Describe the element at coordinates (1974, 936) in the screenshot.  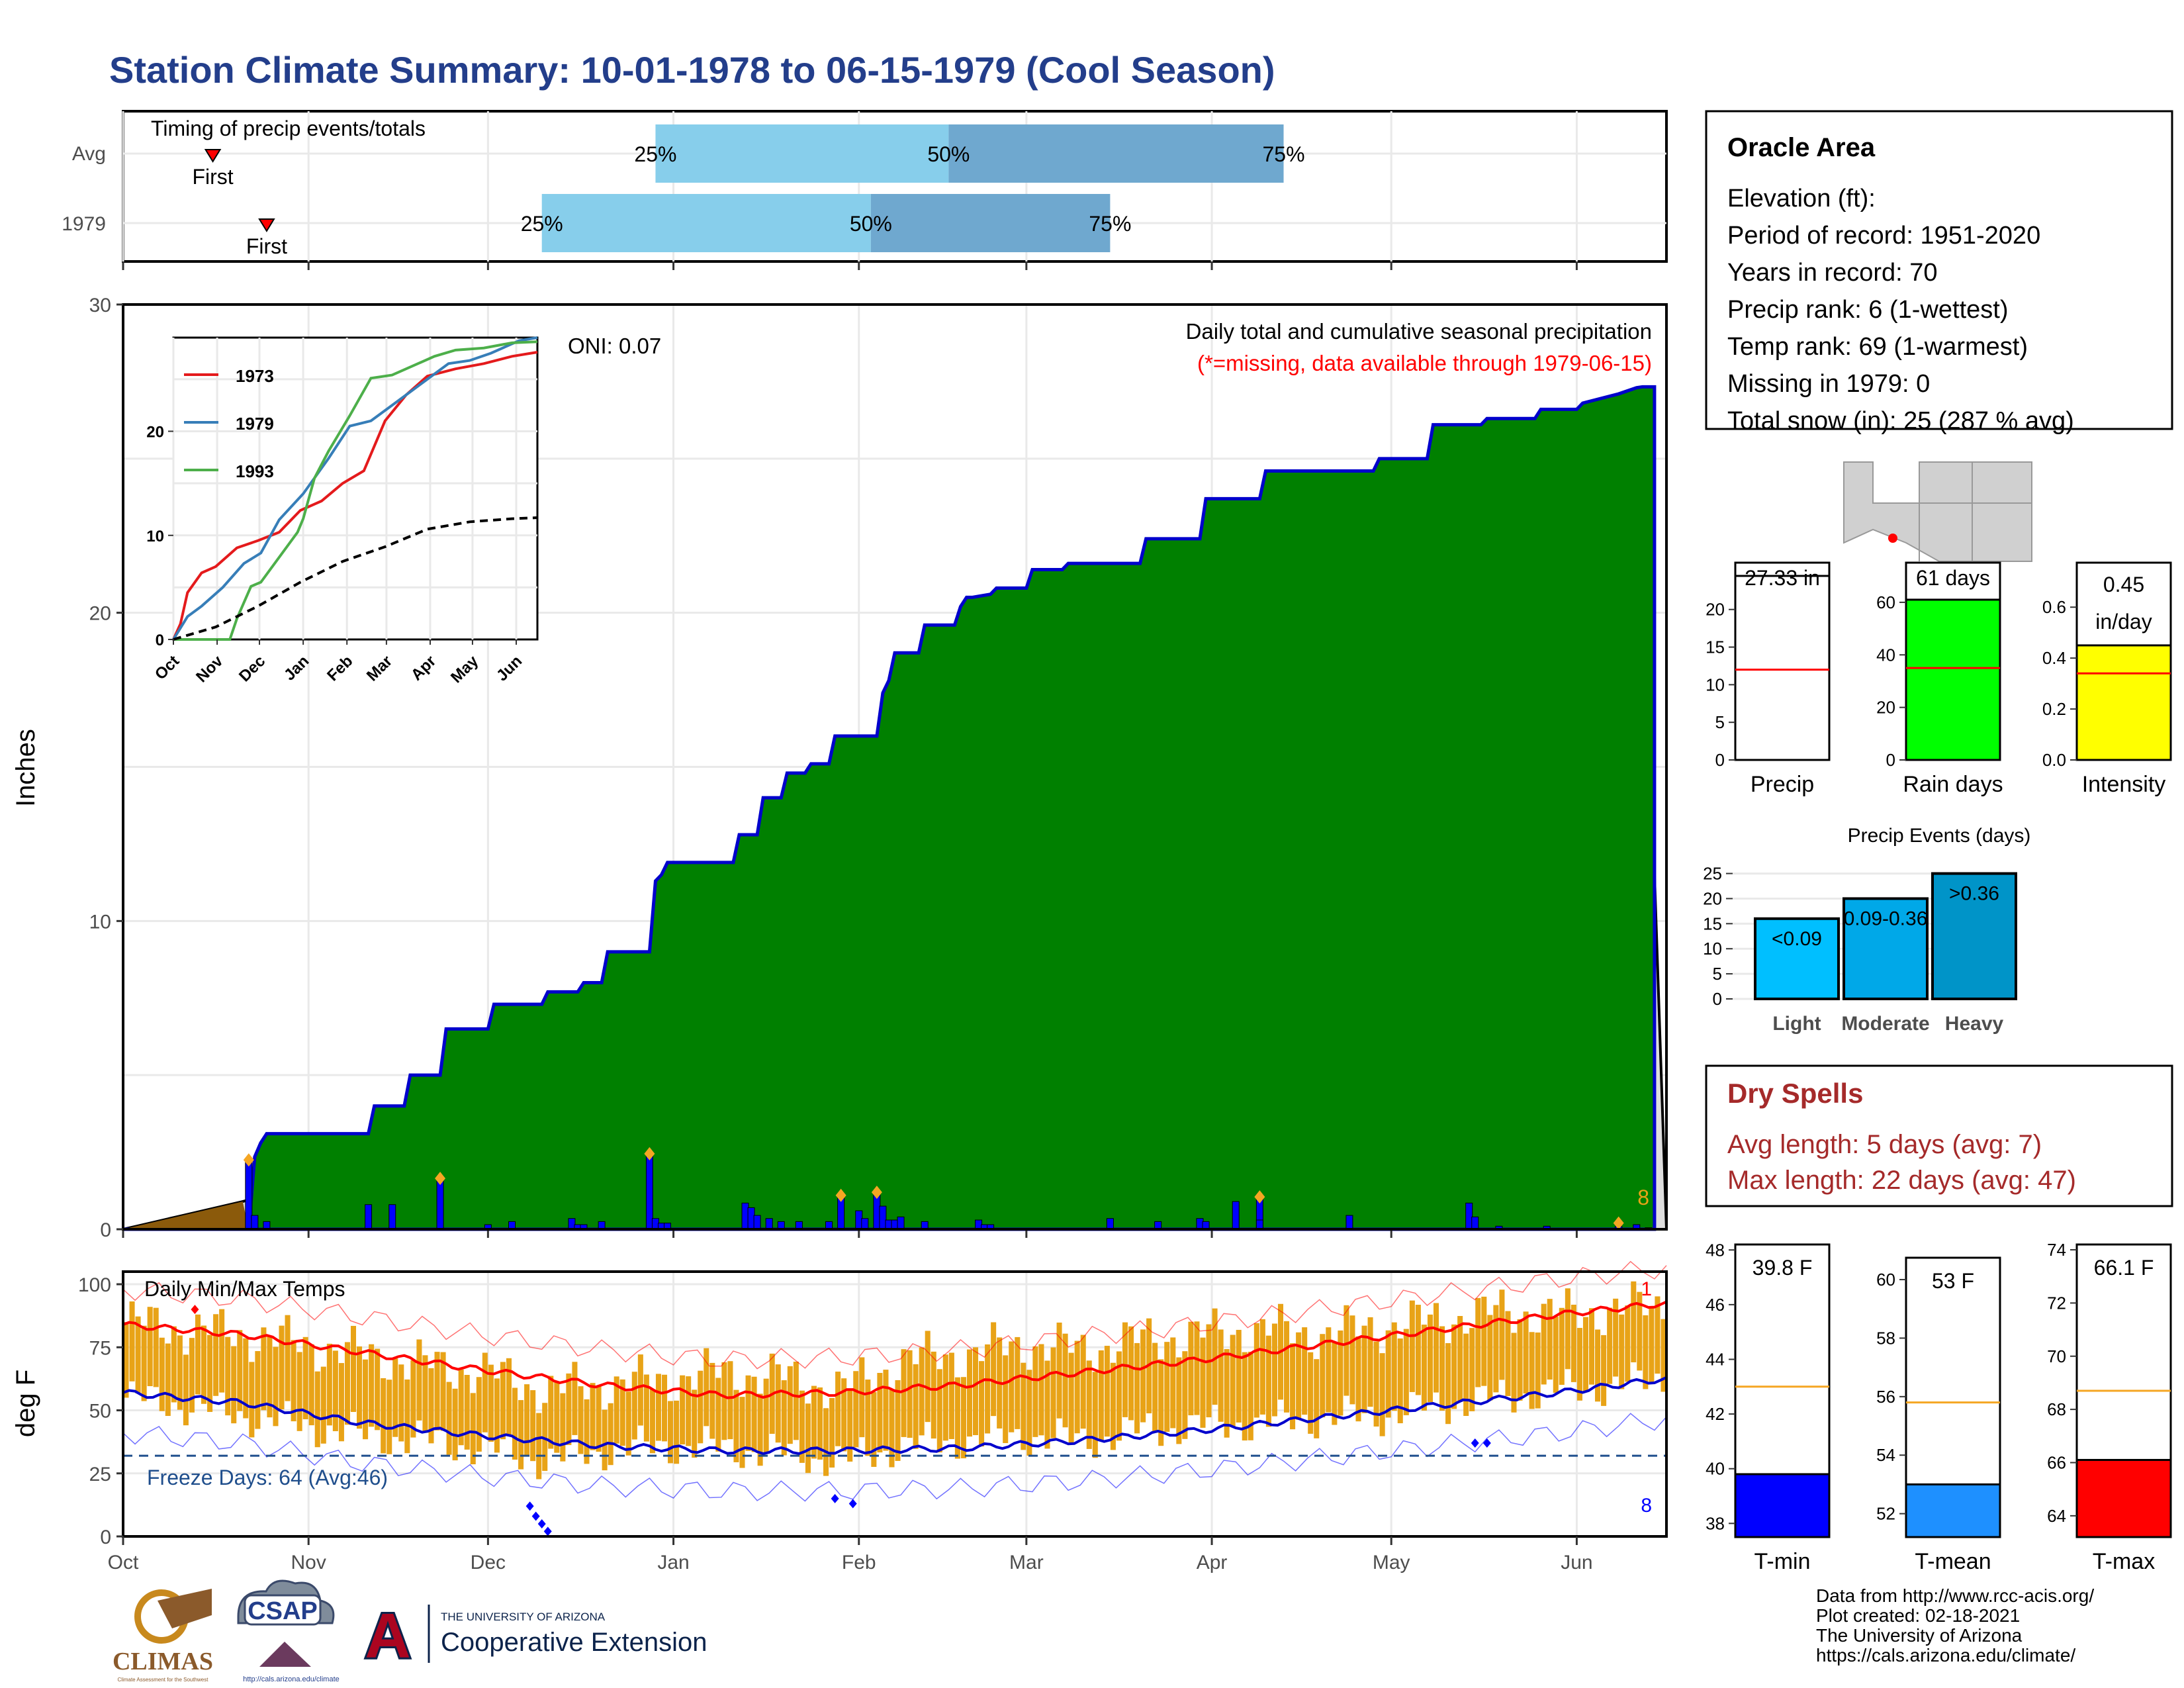
I see `event-bar-heavy` at that location.